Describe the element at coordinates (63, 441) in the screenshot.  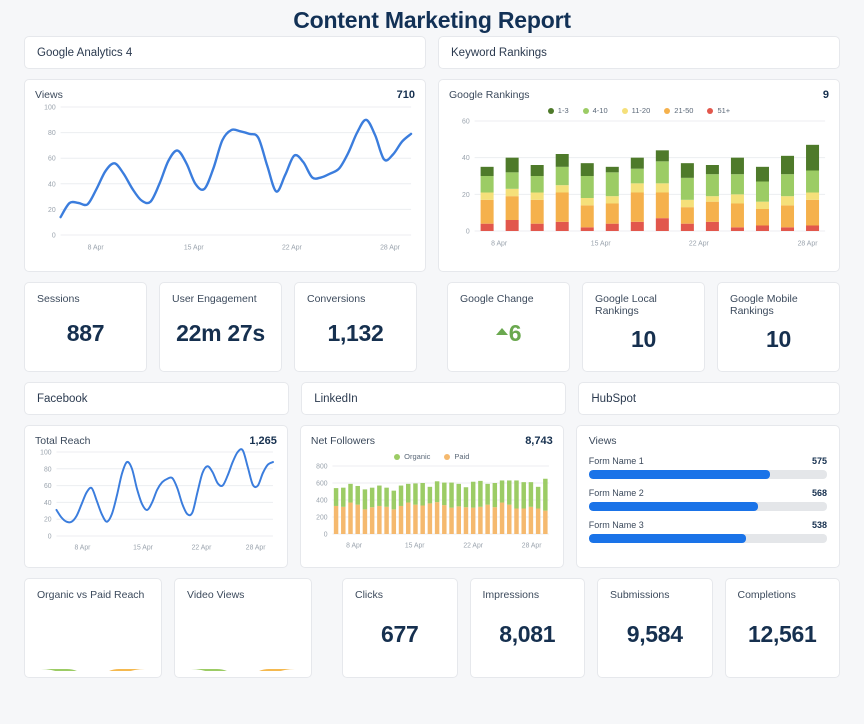
I see `chart-title: Total Reach` at that location.